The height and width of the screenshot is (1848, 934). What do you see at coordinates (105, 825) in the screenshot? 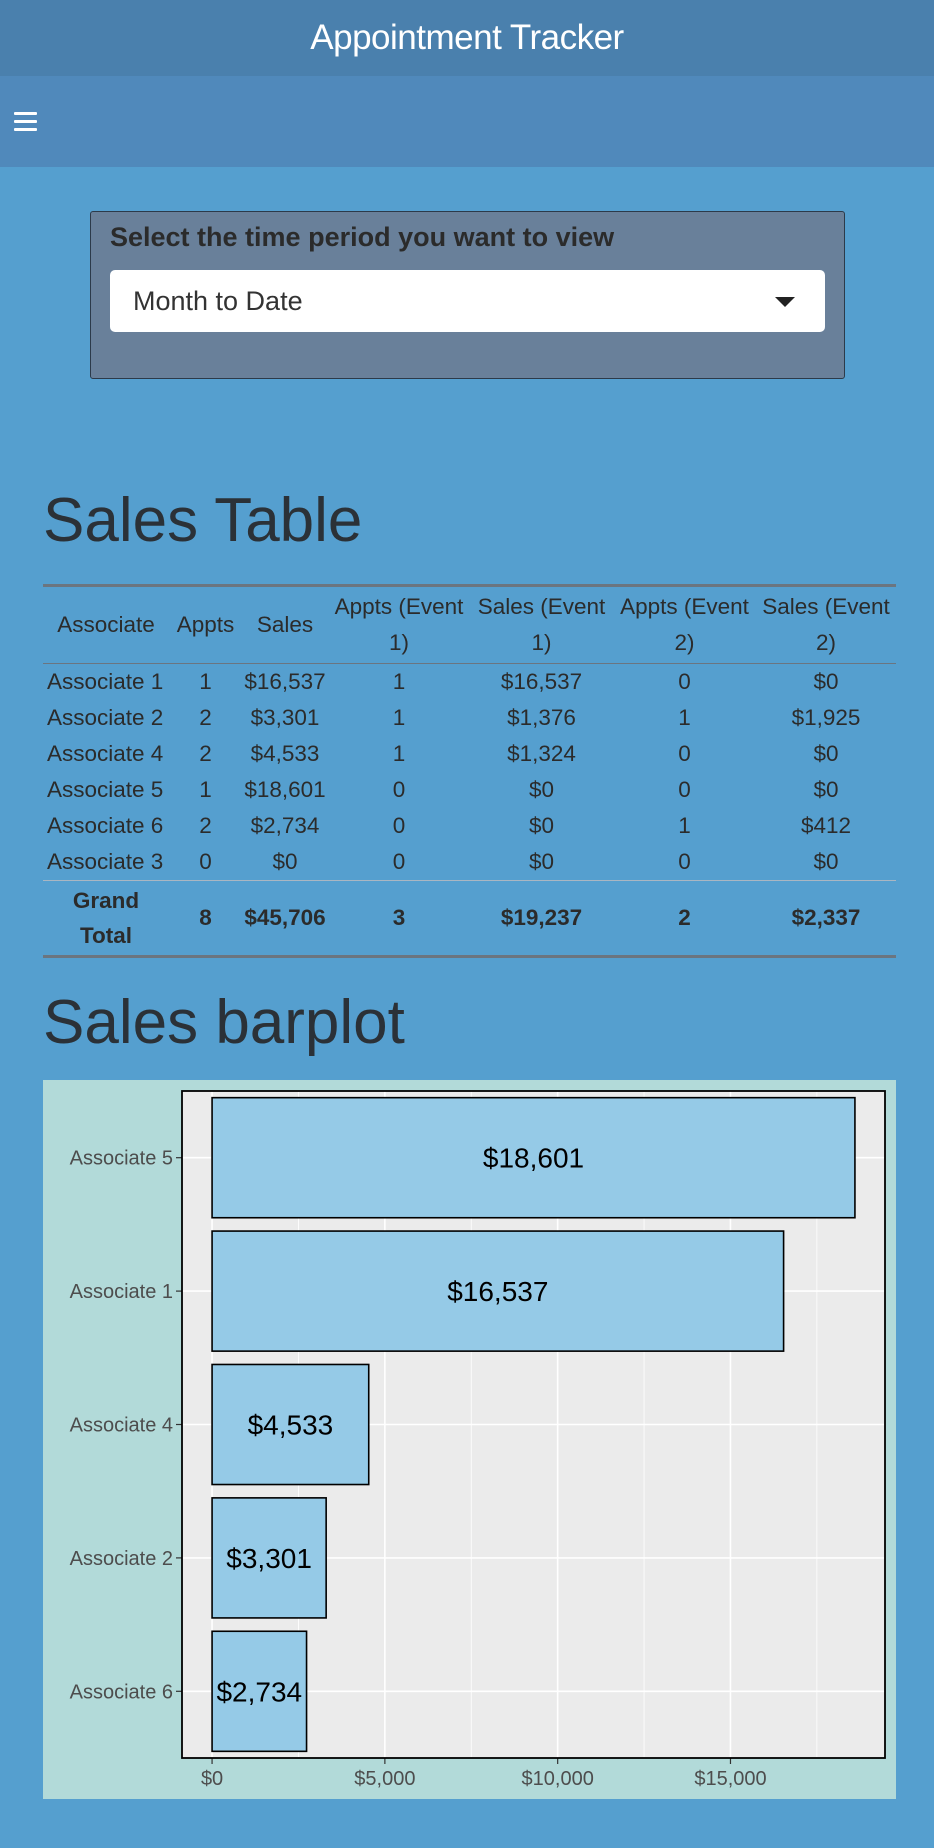
I see `table-cell: Associate 6` at bounding box center [105, 825].